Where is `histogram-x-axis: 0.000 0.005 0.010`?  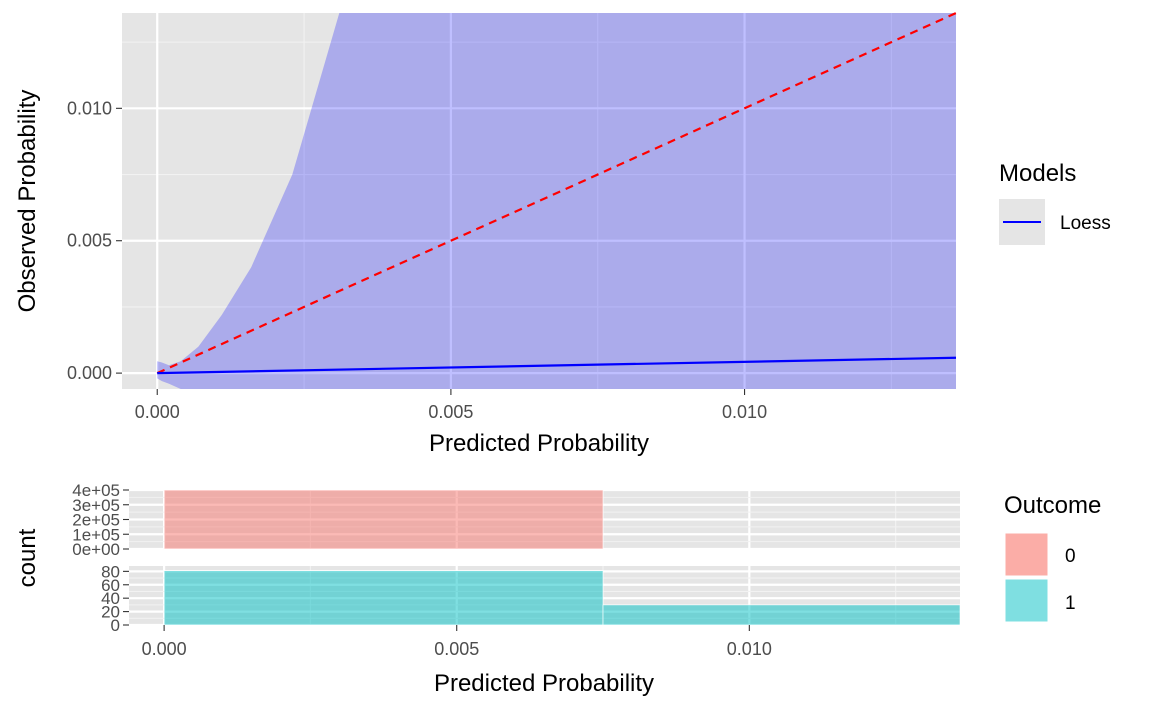 histogram-x-axis: 0.000 0.005 0.010 is located at coordinates (457, 642).